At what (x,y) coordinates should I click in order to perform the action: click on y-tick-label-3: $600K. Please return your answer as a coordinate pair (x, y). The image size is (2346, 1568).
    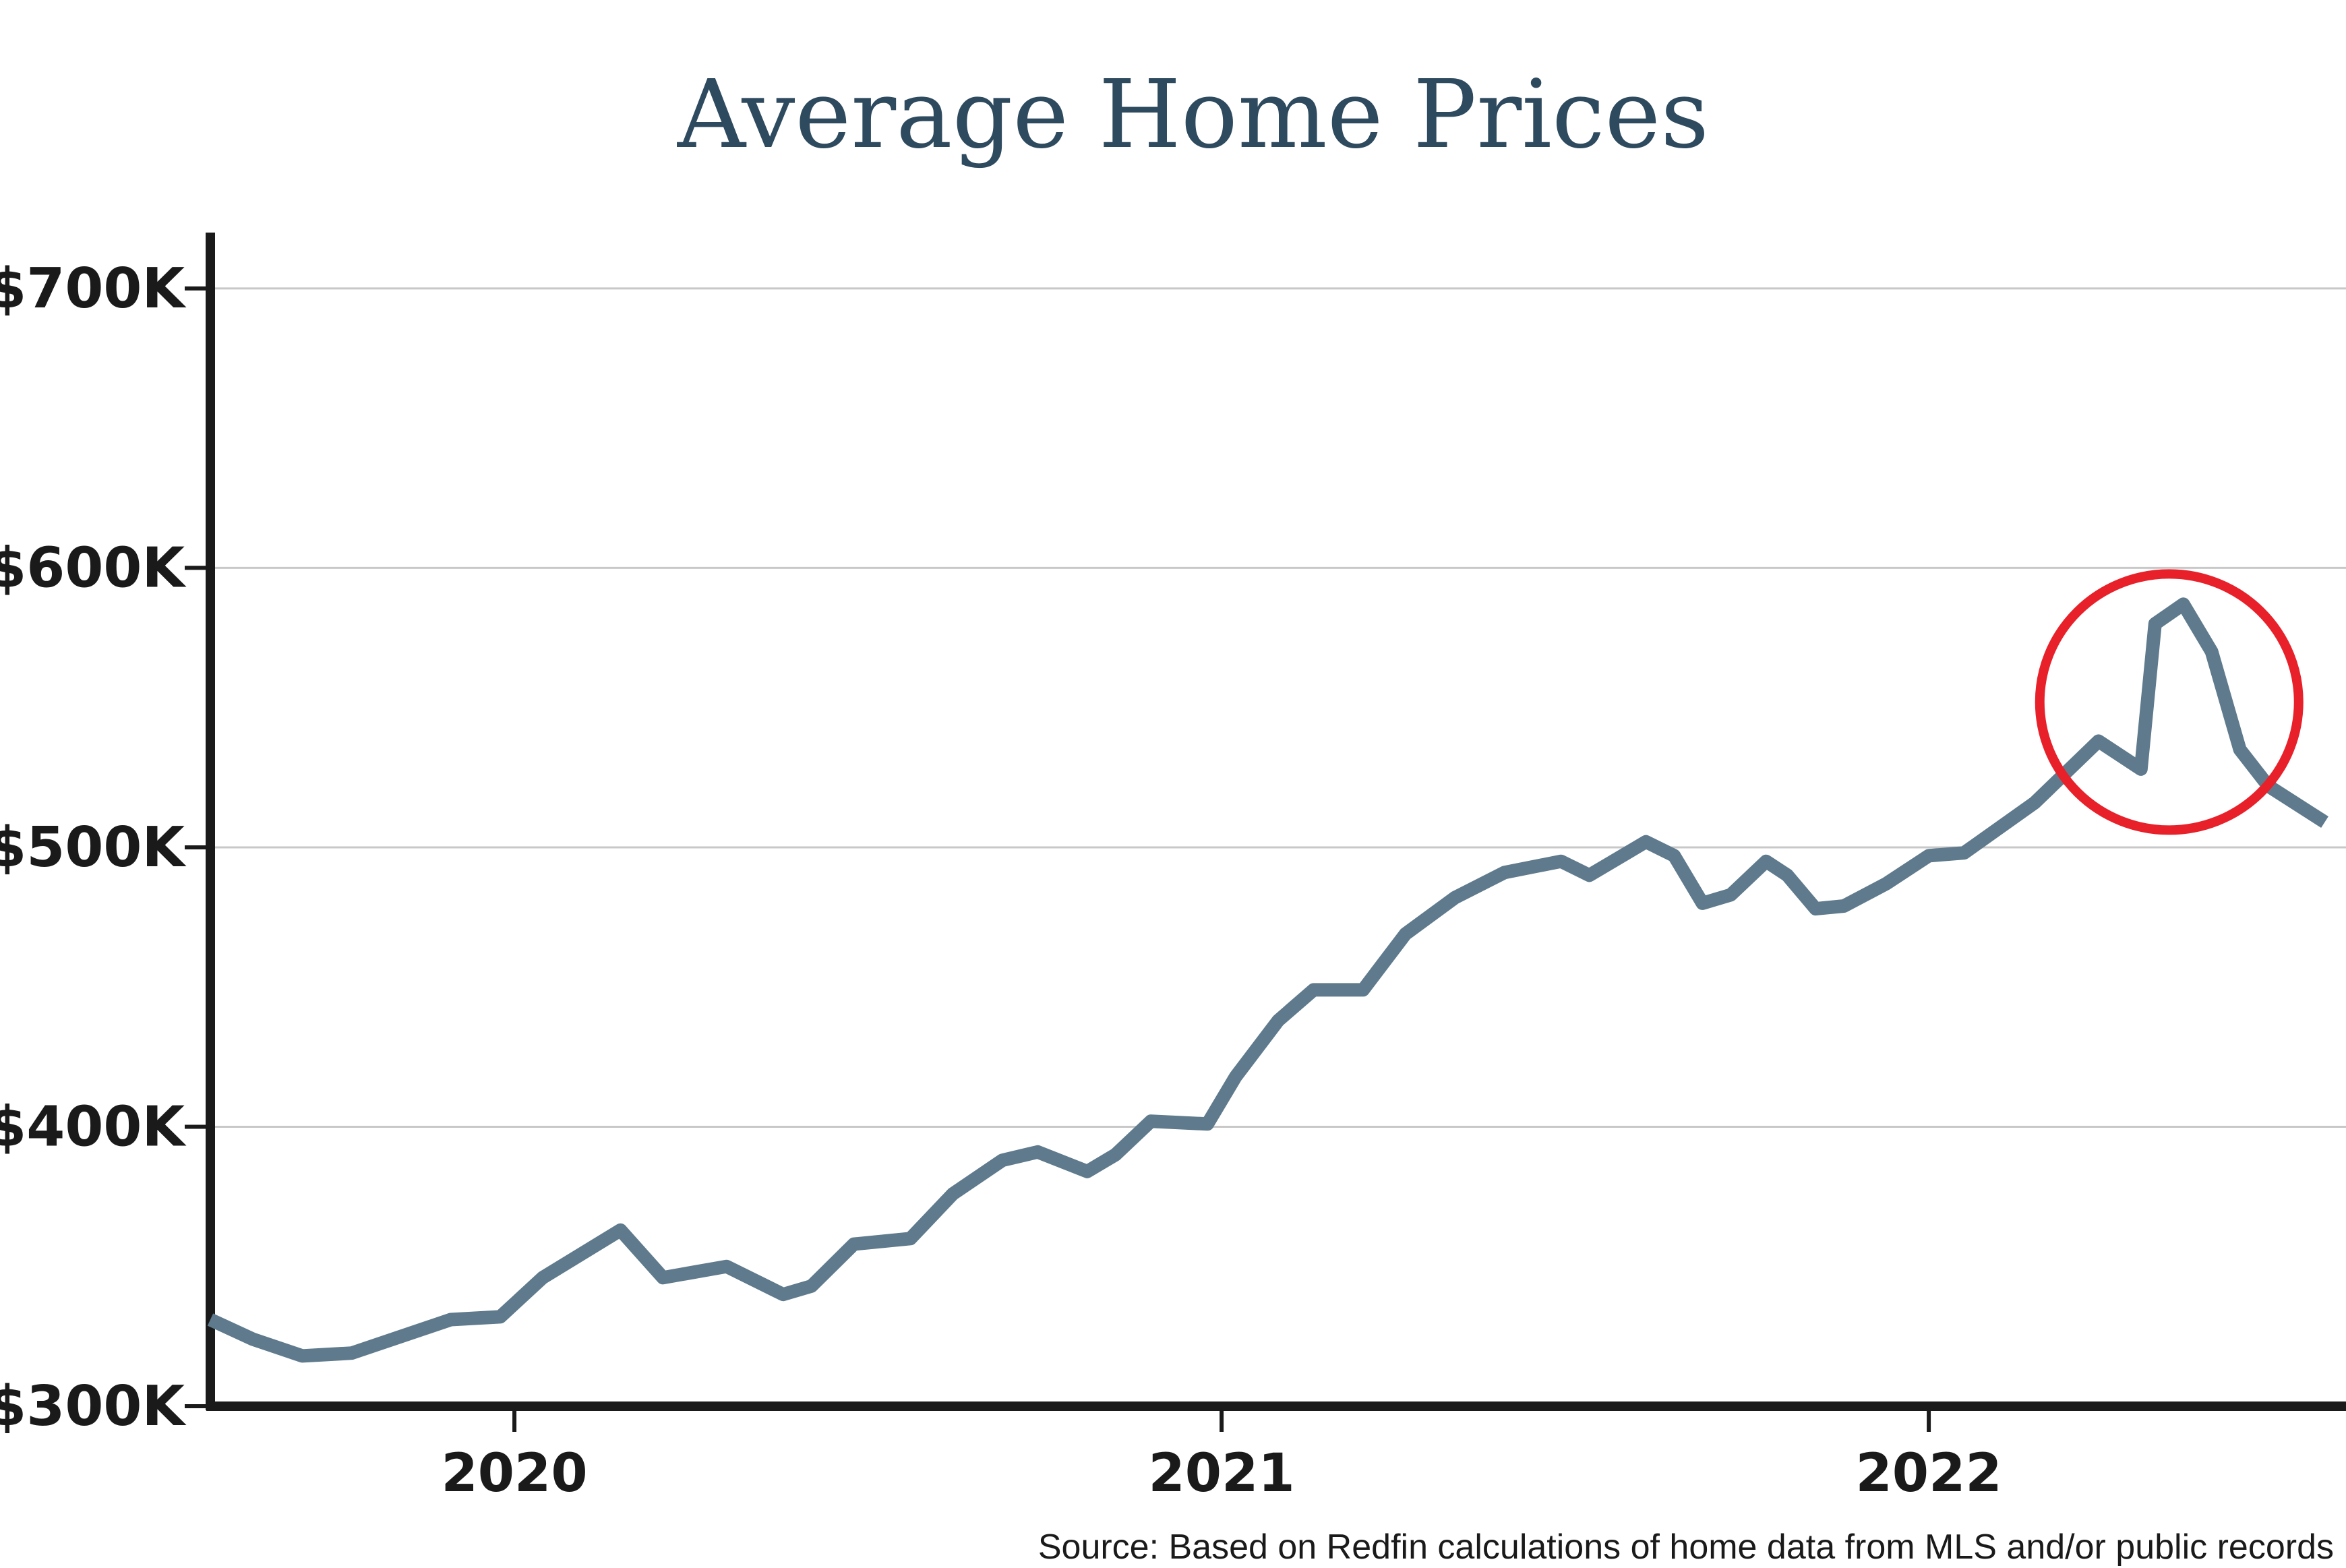
    Looking at the image, I should click on (93, 568).